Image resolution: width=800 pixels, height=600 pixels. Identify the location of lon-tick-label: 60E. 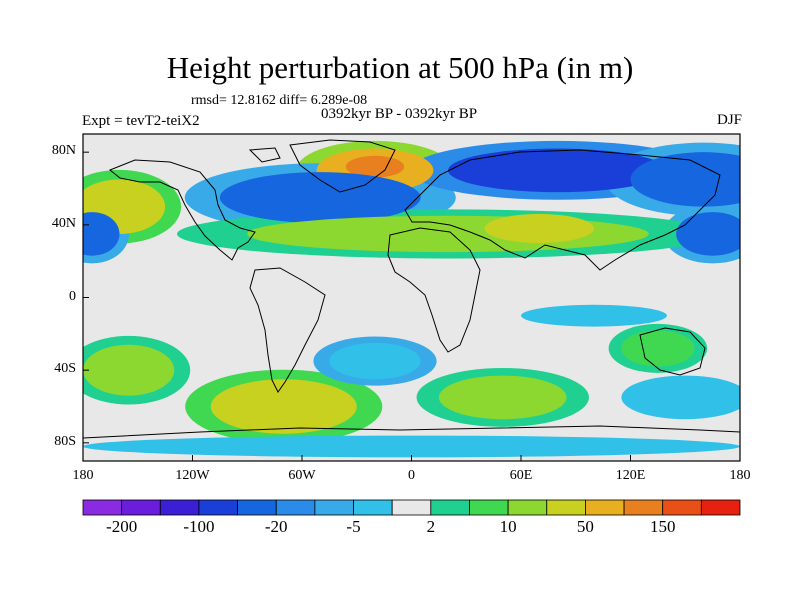
(521, 475).